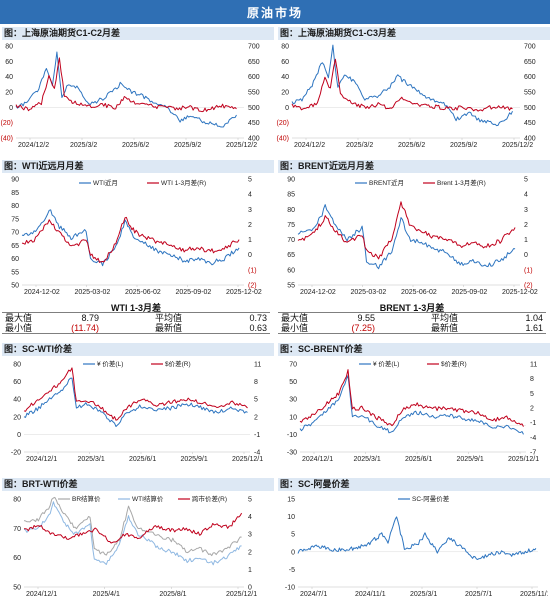  Describe the element at coordinates (313, 594) in the screenshot. I see `x-tick-label: 2024/7/1` at that location.